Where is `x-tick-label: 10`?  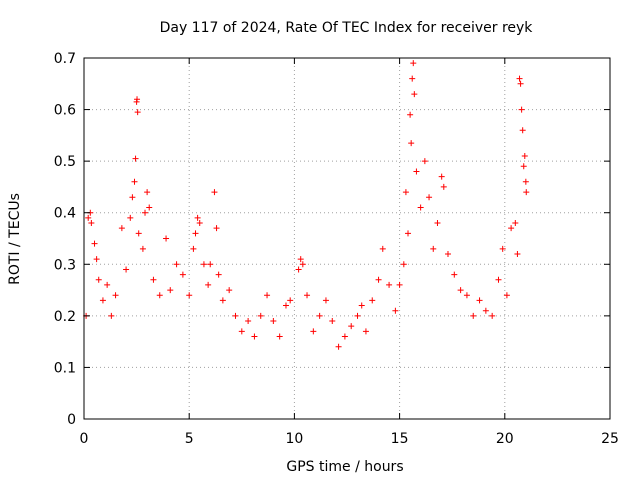 x-tick-label: 10 is located at coordinates (294, 439).